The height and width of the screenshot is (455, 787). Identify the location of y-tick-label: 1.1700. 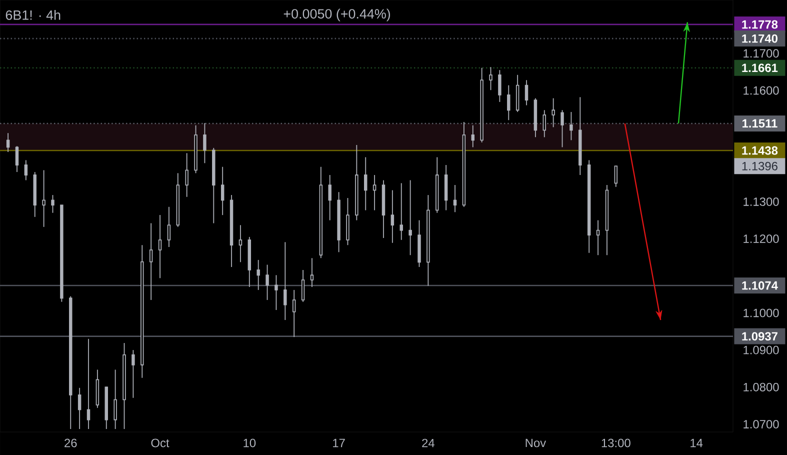
(761, 53).